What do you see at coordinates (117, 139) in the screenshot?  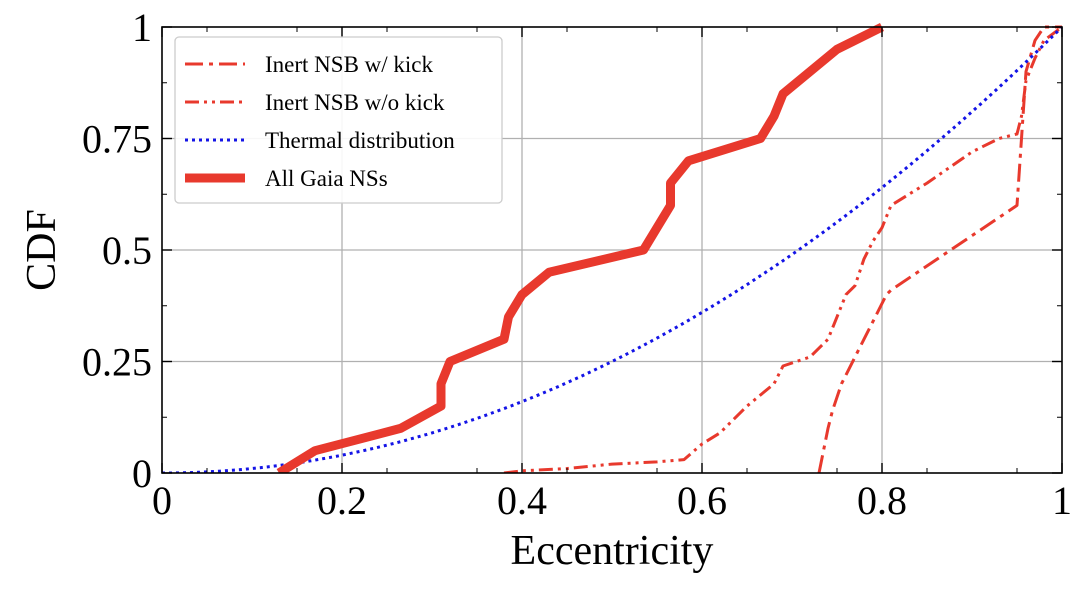 I see `y-tick-label: 0.75` at bounding box center [117, 139].